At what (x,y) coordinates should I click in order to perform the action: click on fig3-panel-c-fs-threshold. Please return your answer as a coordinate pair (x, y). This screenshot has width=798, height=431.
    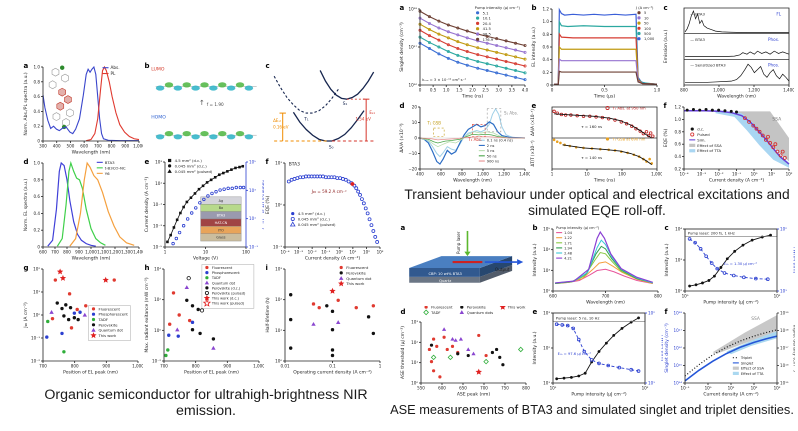
    Looking at the image, I should click on (729, 264).